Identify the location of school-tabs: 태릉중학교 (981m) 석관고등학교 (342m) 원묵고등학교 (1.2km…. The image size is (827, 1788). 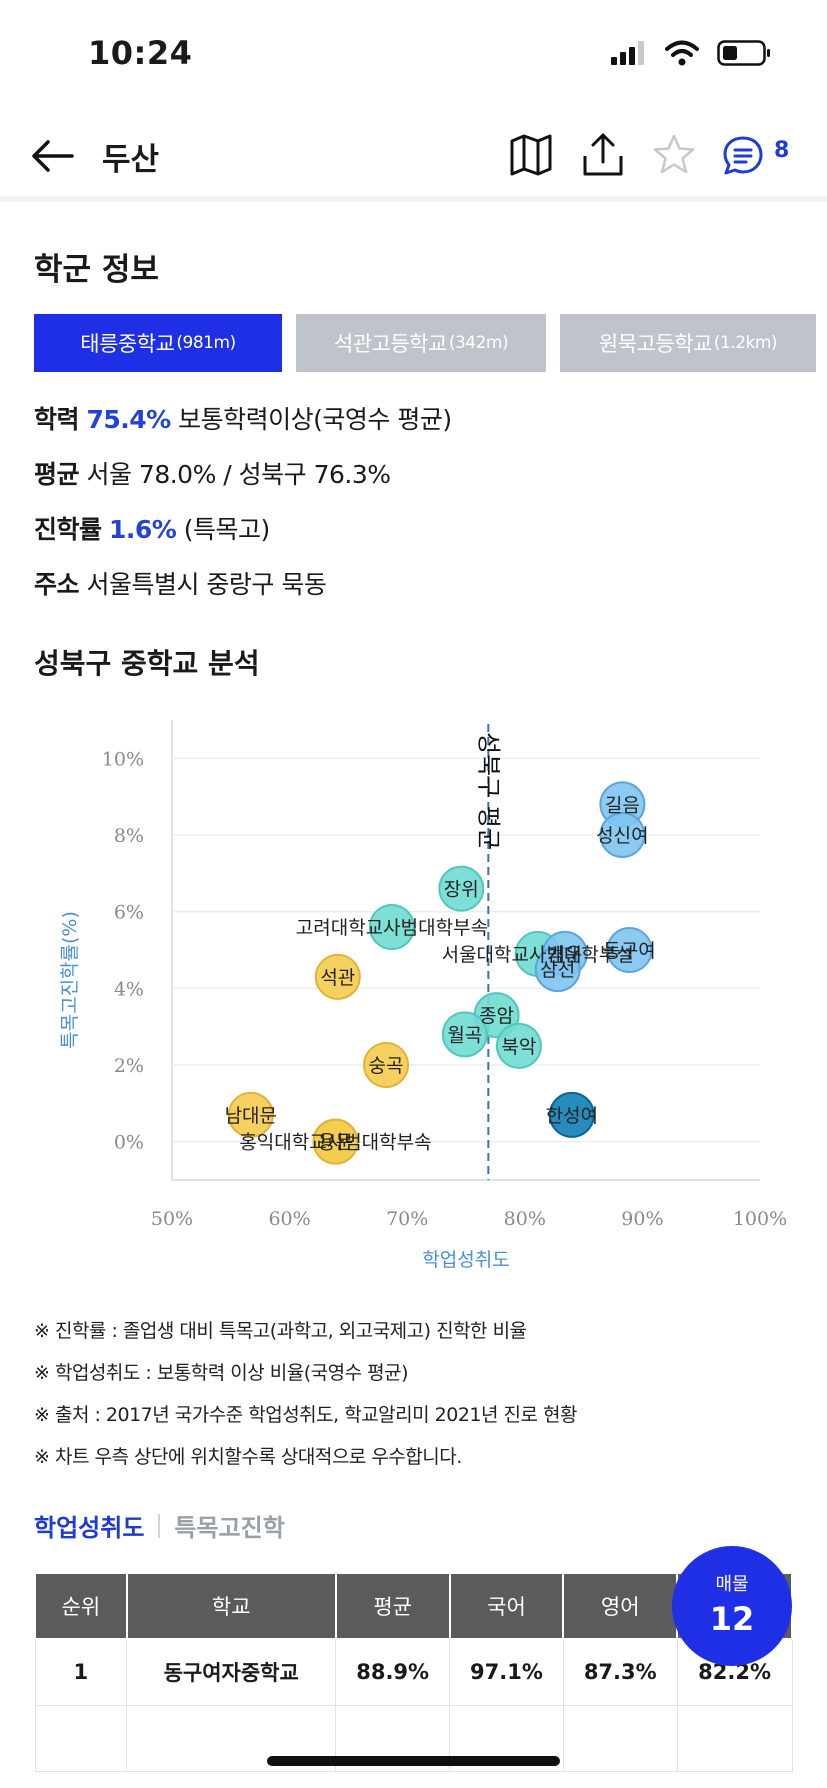
(425, 343).